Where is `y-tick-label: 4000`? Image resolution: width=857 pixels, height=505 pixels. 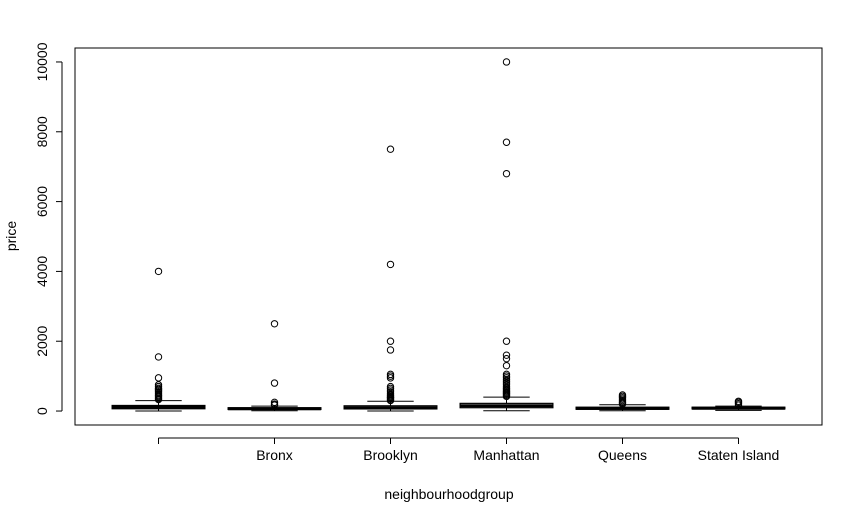
y-tick-label: 4000 is located at coordinates (42, 271).